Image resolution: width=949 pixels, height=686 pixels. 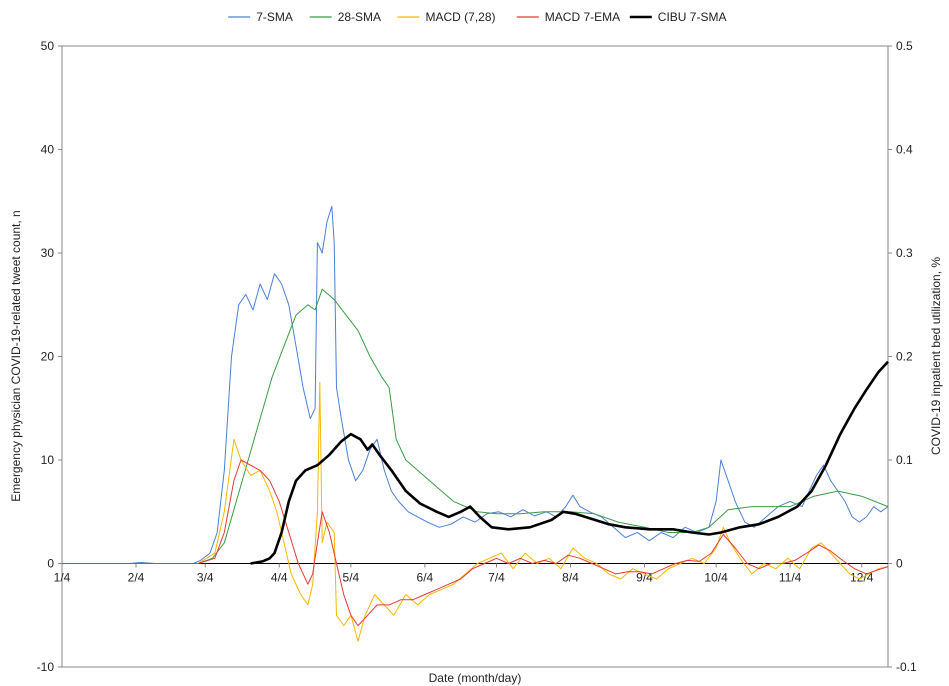 I want to click on left-tick-label: 0, so click(x=50, y=564).